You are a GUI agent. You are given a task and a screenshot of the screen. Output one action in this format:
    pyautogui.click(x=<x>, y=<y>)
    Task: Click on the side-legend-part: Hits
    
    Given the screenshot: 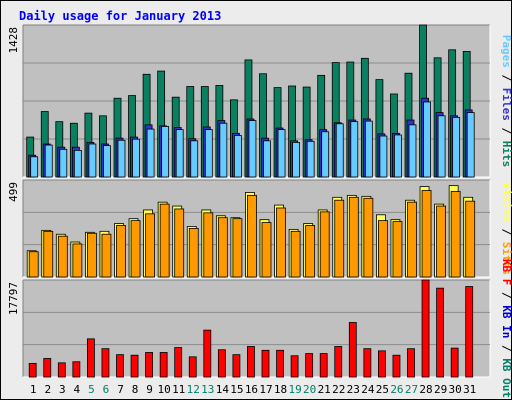 What is the action you would take?
    pyautogui.click(x=506, y=154)
    